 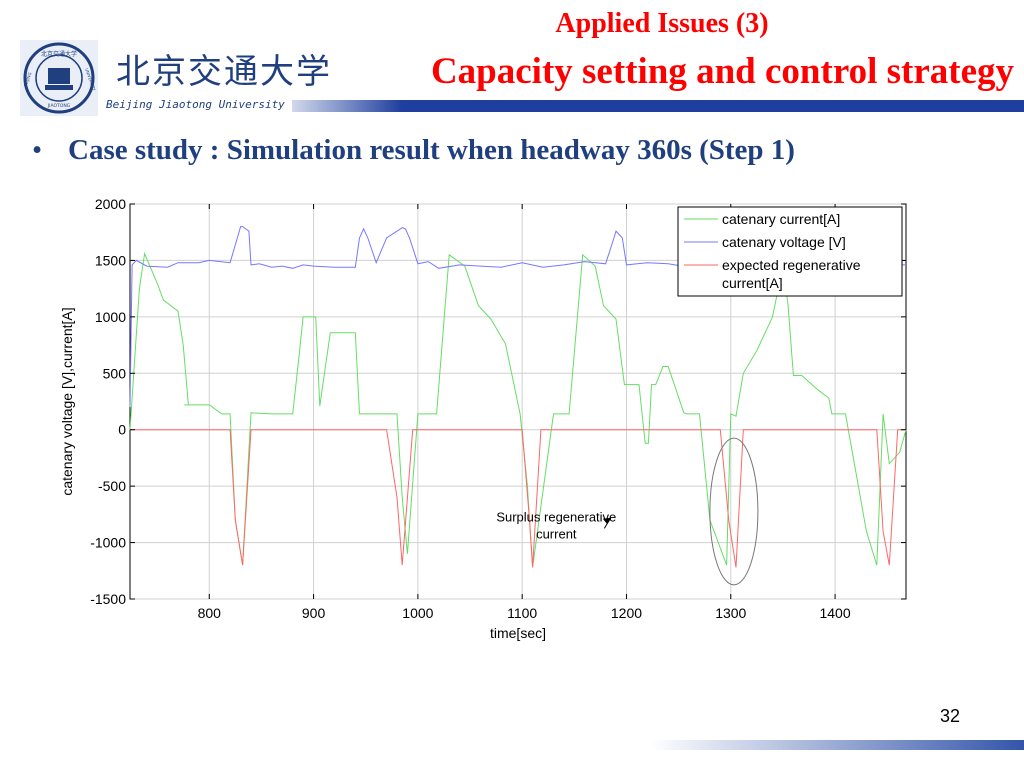 I want to click on emblem-text-top: 北京交通大学, so click(x=59, y=54).